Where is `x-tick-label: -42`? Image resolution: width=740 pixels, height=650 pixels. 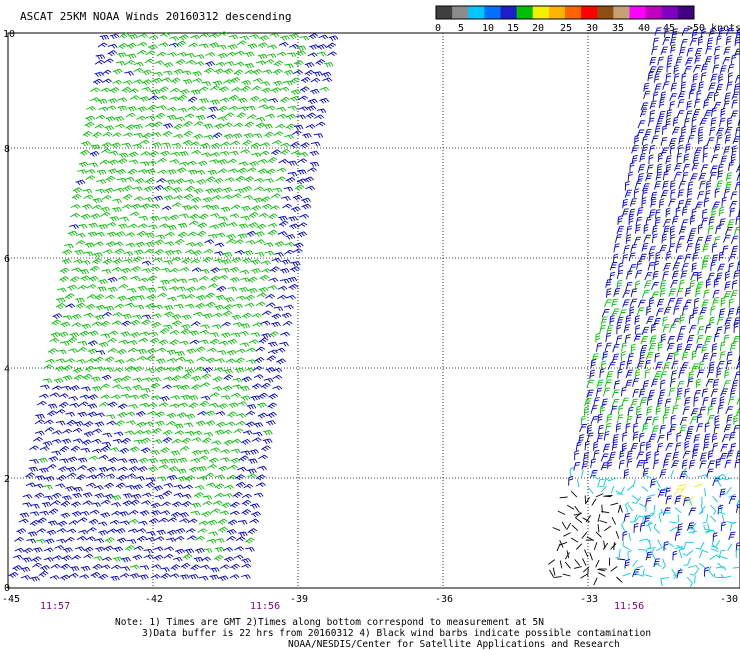
x-tick-label: -42 is located at coordinates (154, 599).